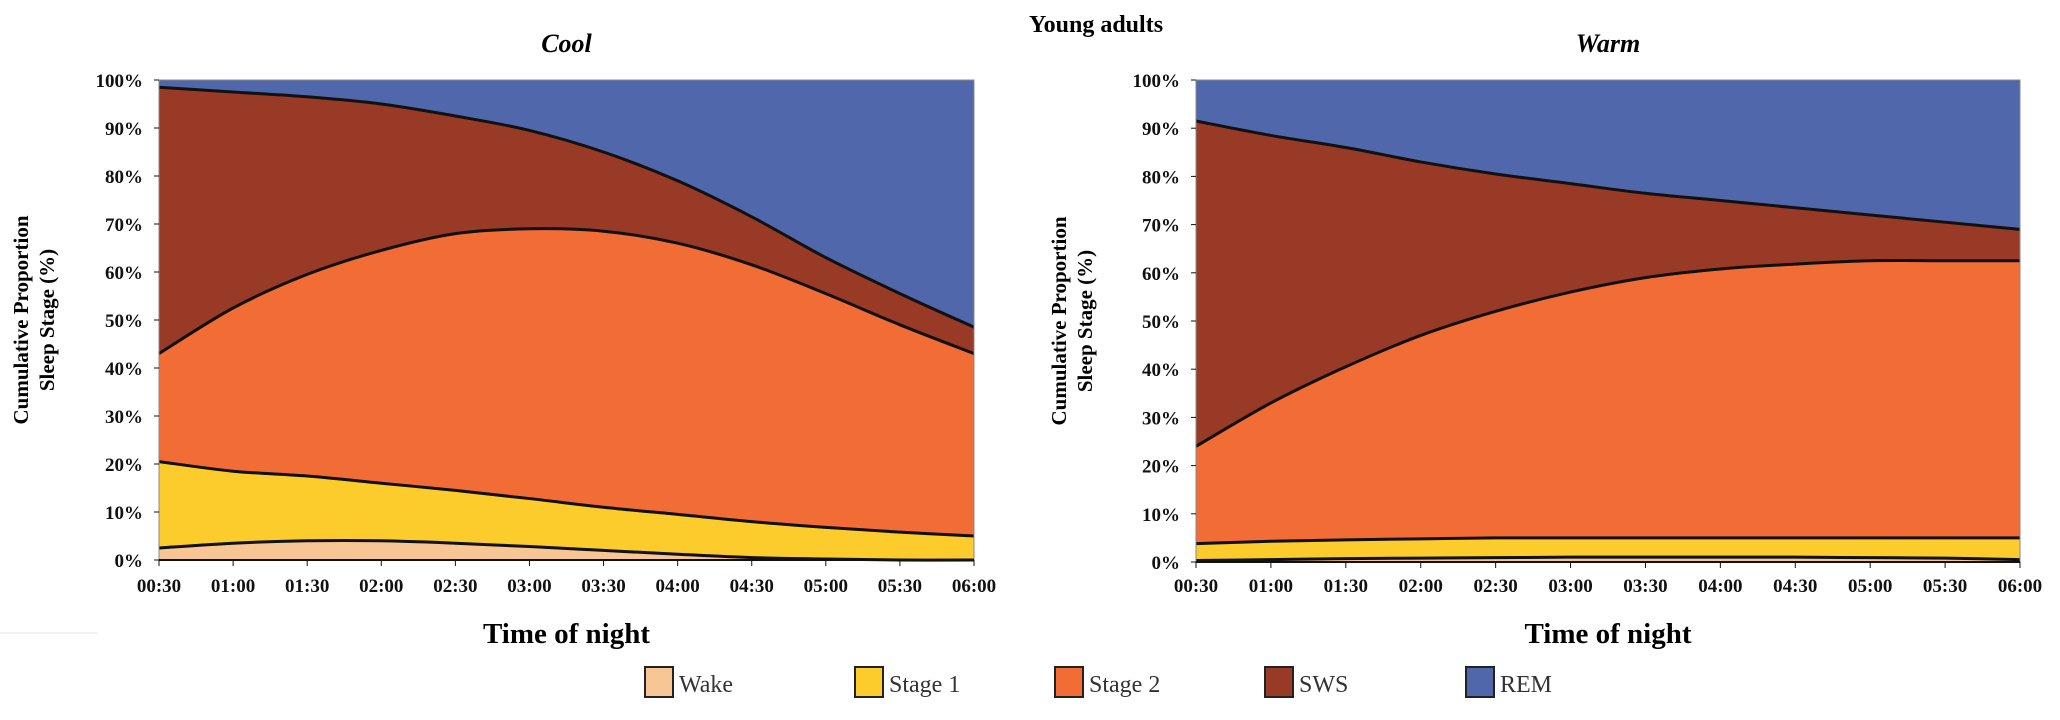 The width and height of the screenshot is (2060, 720). Describe the element at coordinates (924, 685) in the screenshot. I see `legend-label: Stage 1` at that location.